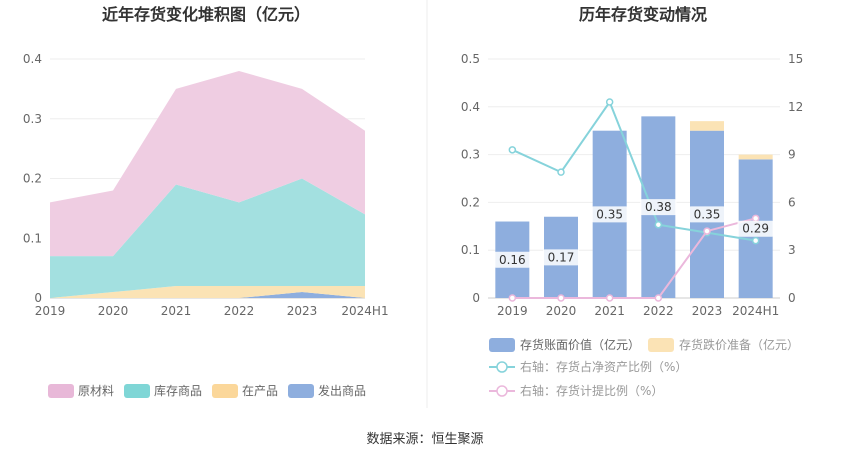  I want to click on left-legend: 原材料 库存商品 在产品 发出商品, so click(207, 390).